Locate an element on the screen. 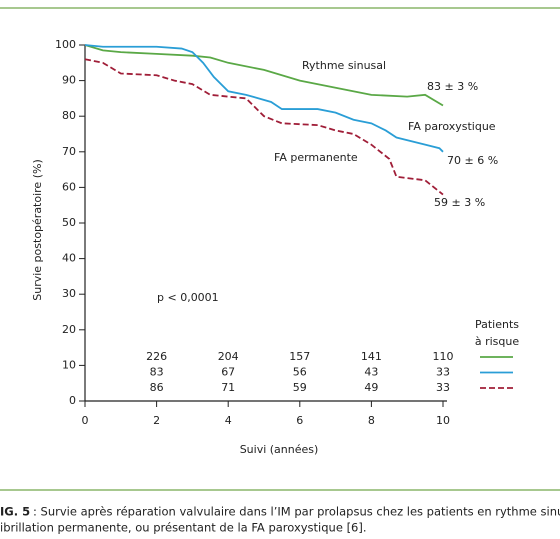  series-label: FA permanente is located at coordinates (316, 157).